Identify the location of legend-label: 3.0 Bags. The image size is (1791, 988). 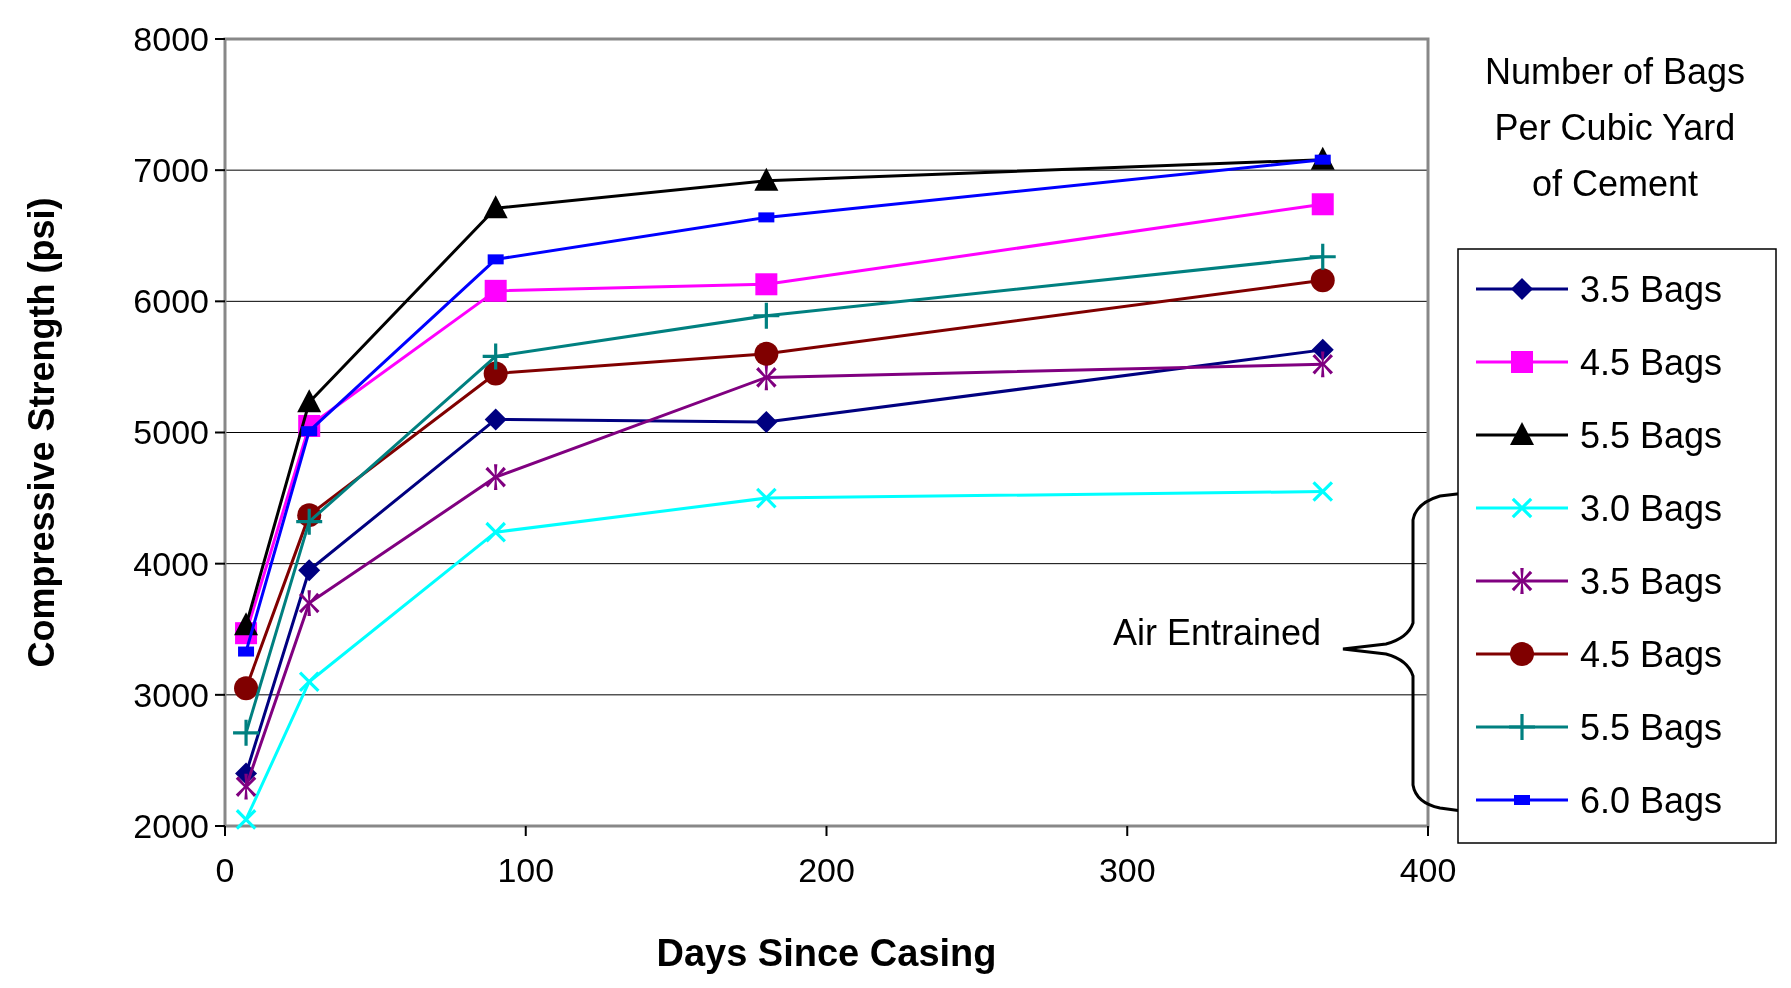
(1651, 508).